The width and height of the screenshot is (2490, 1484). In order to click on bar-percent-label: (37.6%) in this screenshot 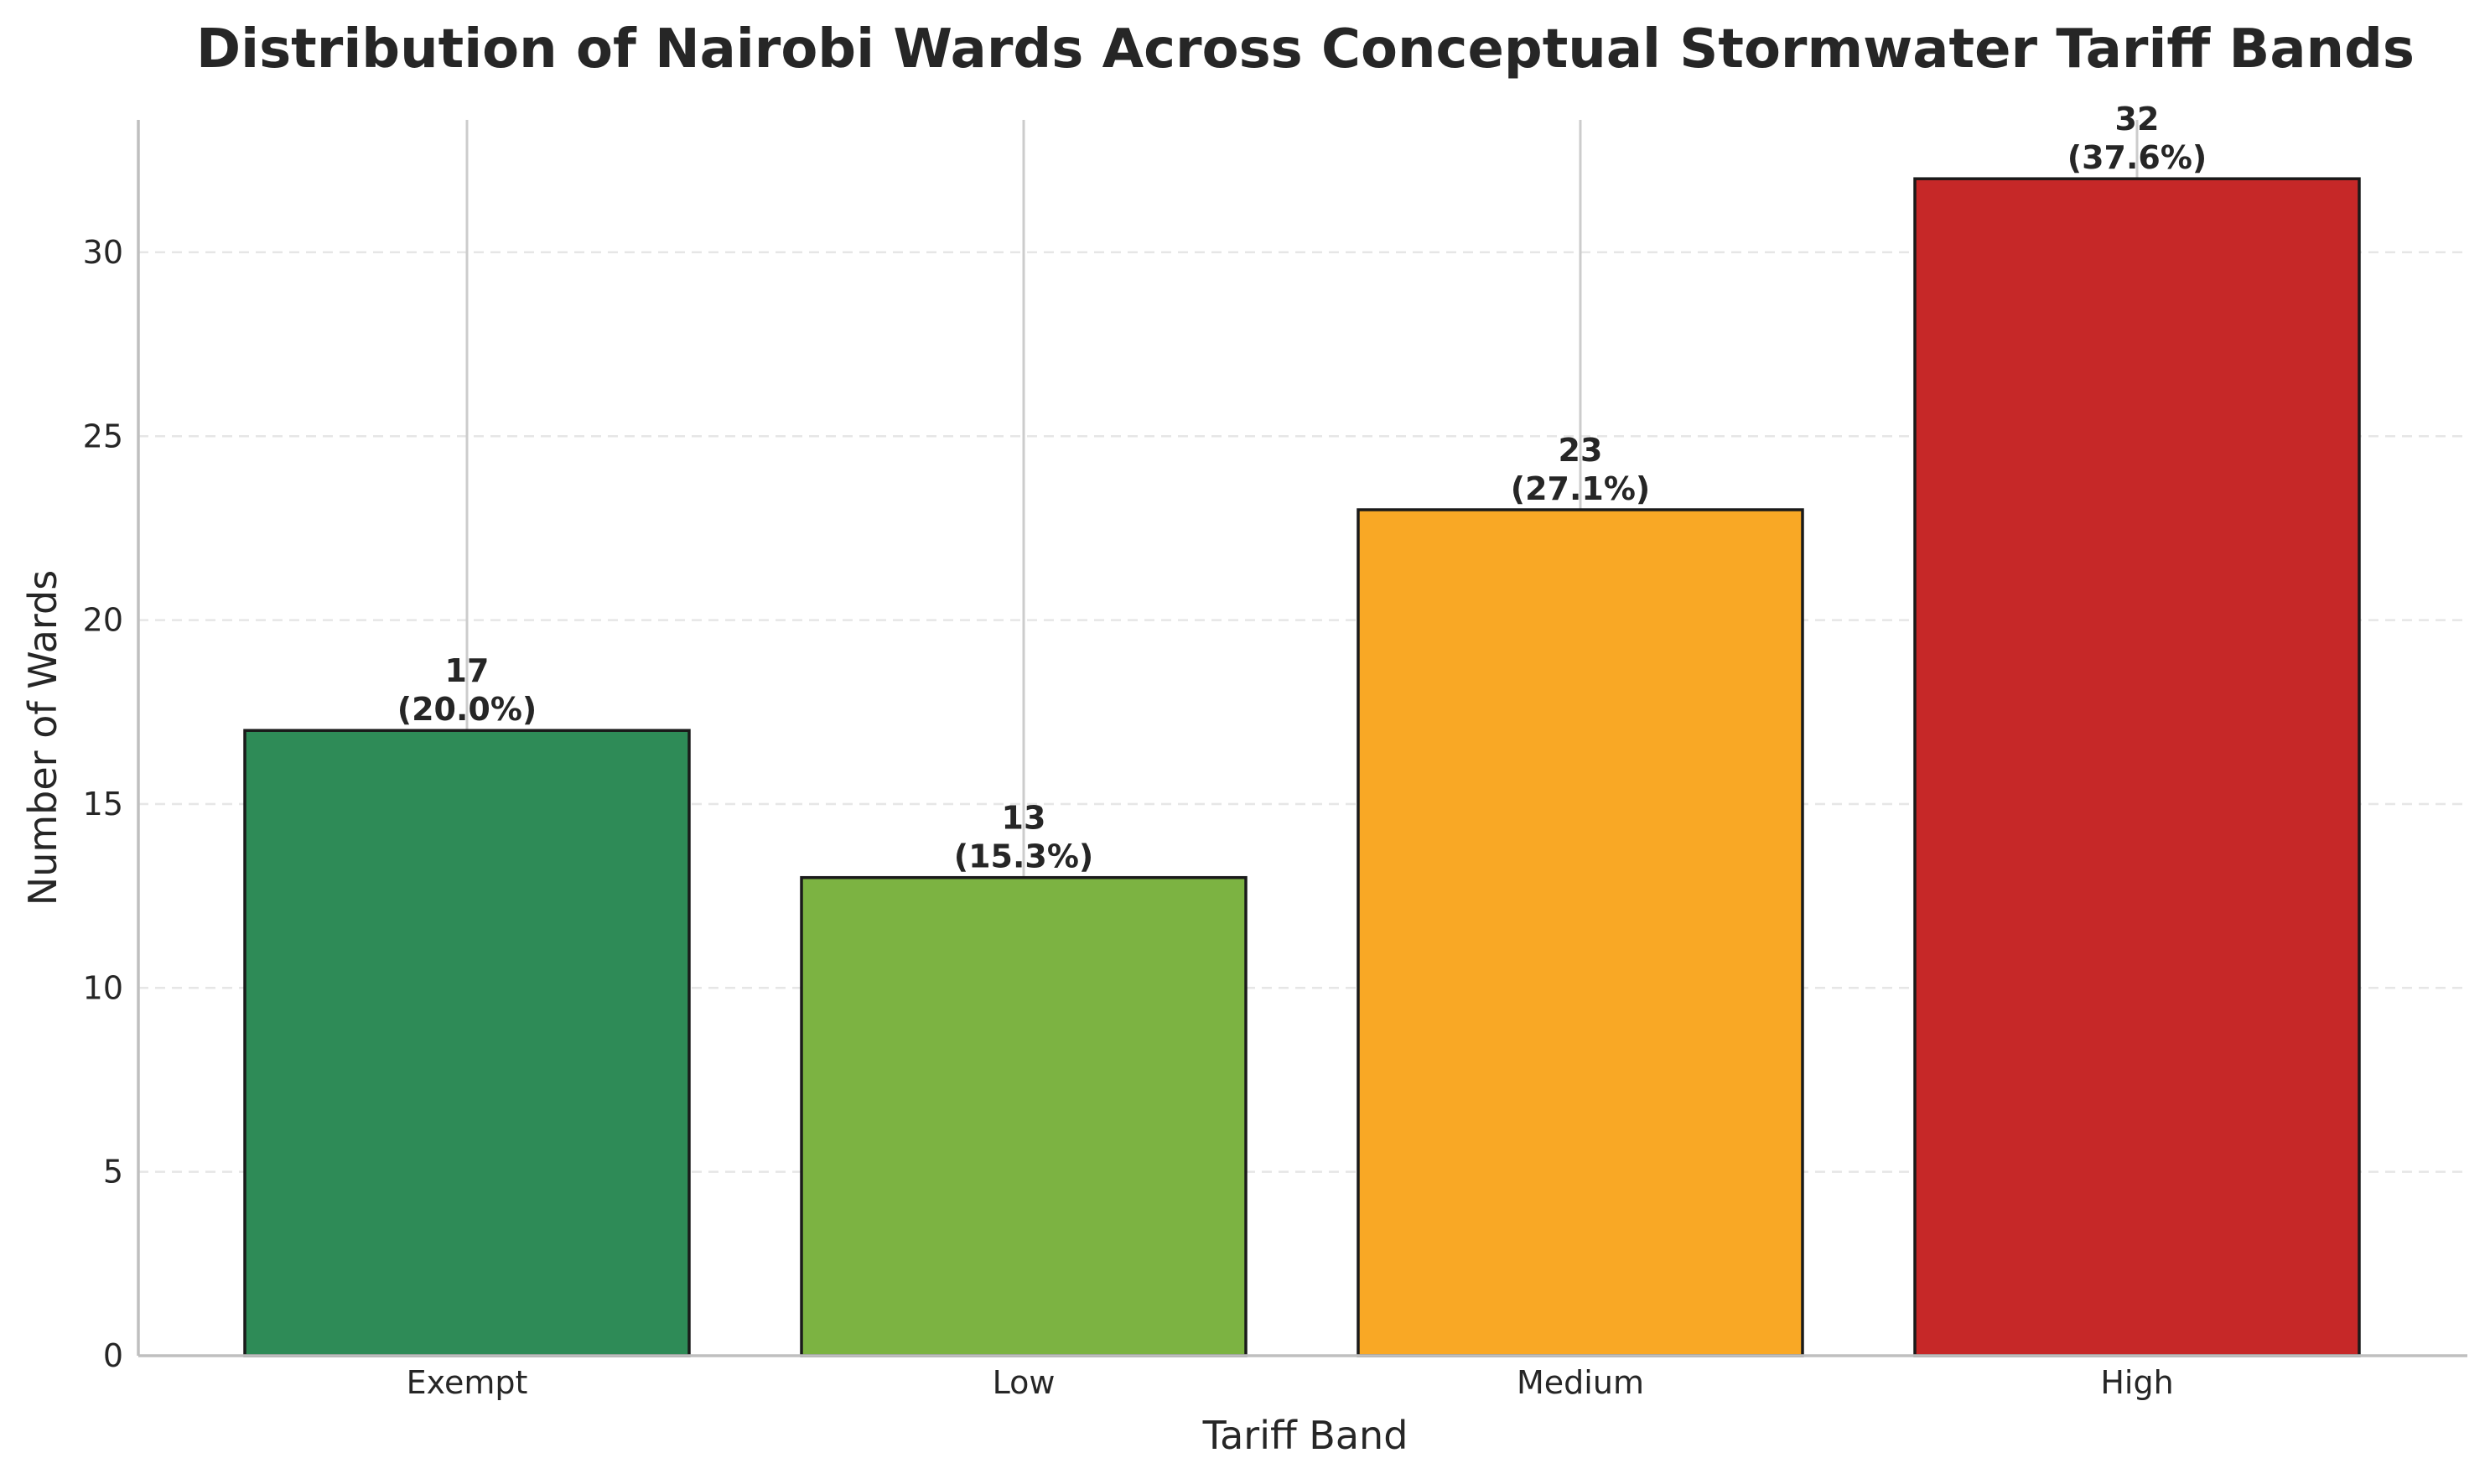, I will do `click(2137, 157)`.